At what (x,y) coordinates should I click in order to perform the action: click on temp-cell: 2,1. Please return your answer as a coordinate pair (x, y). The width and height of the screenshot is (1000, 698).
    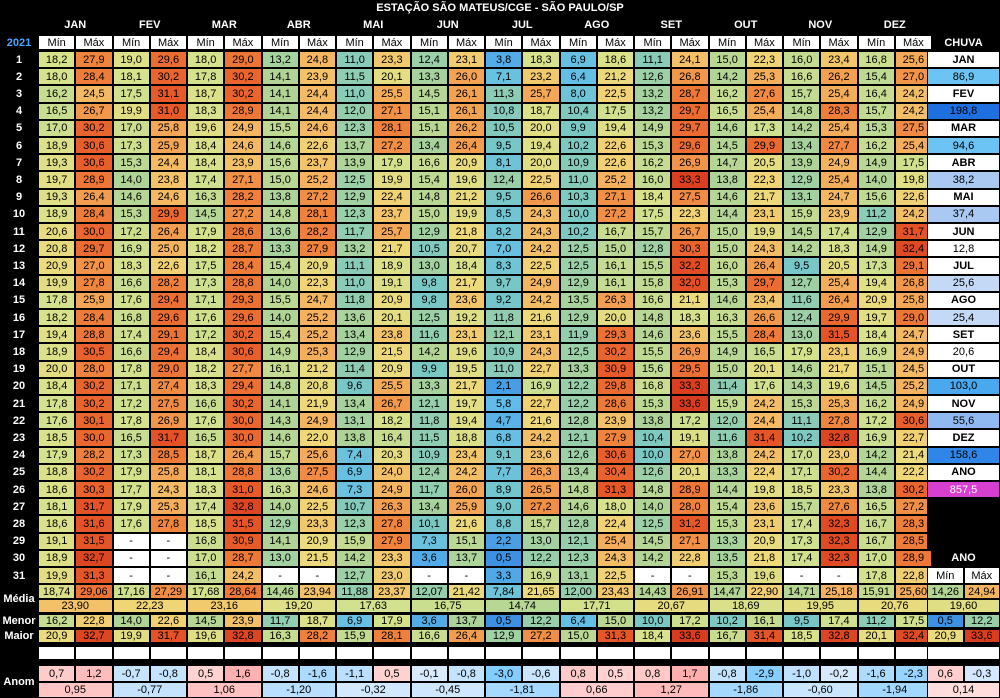
    Looking at the image, I should click on (503, 386).